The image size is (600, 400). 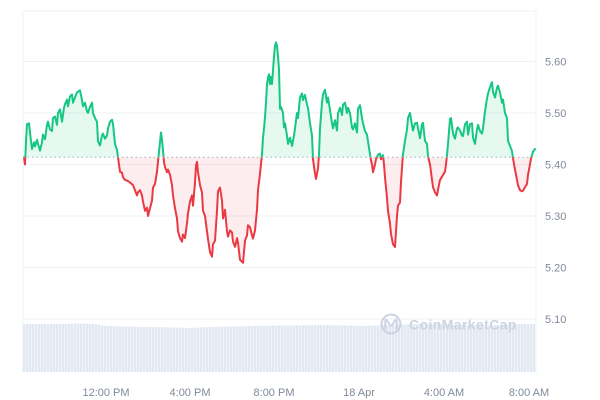 What do you see at coordinates (190, 393) in the screenshot?
I see `x-axis-tick-label: 4:00 PM` at bounding box center [190, 393].